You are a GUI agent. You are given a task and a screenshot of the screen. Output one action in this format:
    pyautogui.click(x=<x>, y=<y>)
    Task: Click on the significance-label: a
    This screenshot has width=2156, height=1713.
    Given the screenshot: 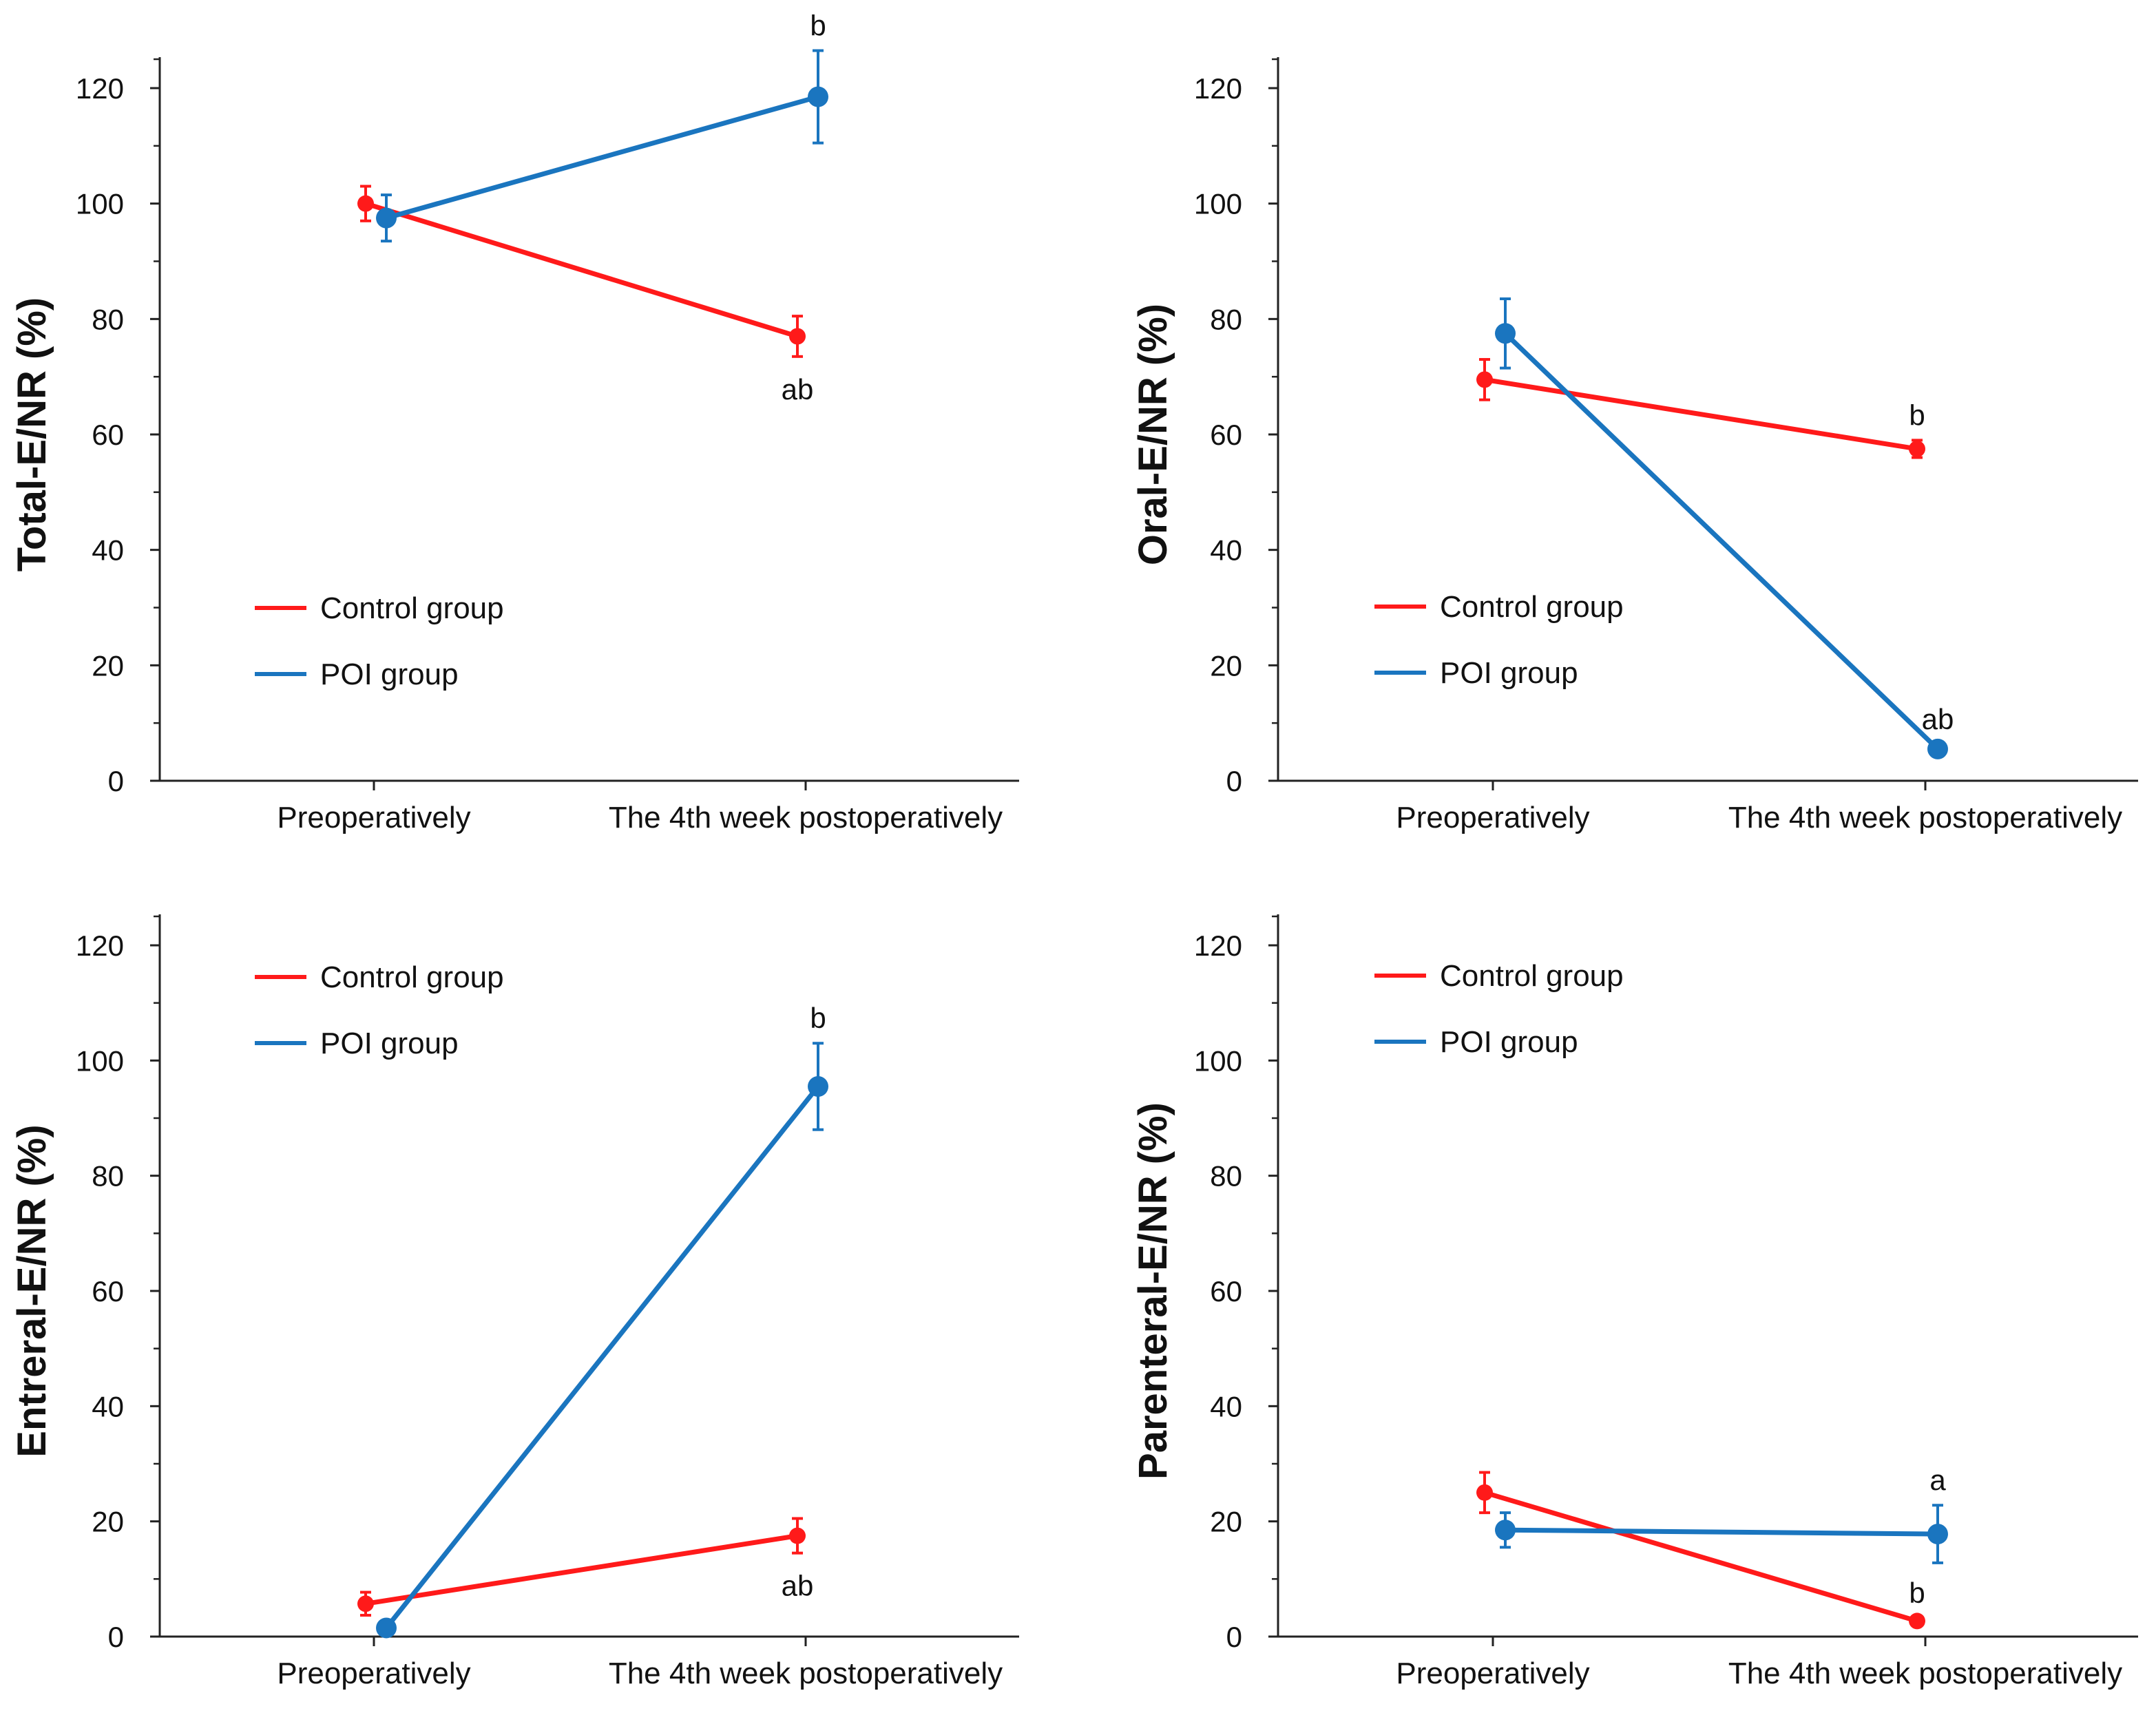 What is the action you would take?
    pyautogui.click(x=1938, y=1480)
    